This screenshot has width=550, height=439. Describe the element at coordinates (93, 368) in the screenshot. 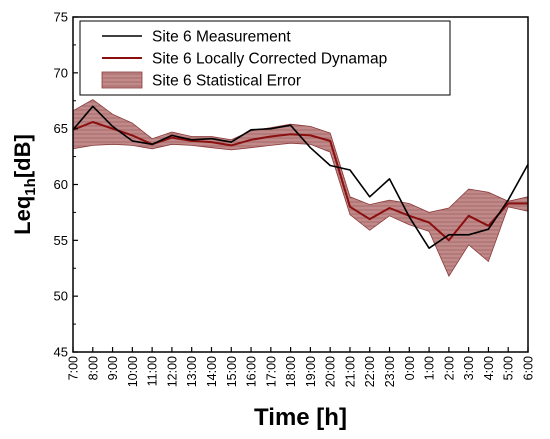

I see `x-tick-label: 8:00` at that location.